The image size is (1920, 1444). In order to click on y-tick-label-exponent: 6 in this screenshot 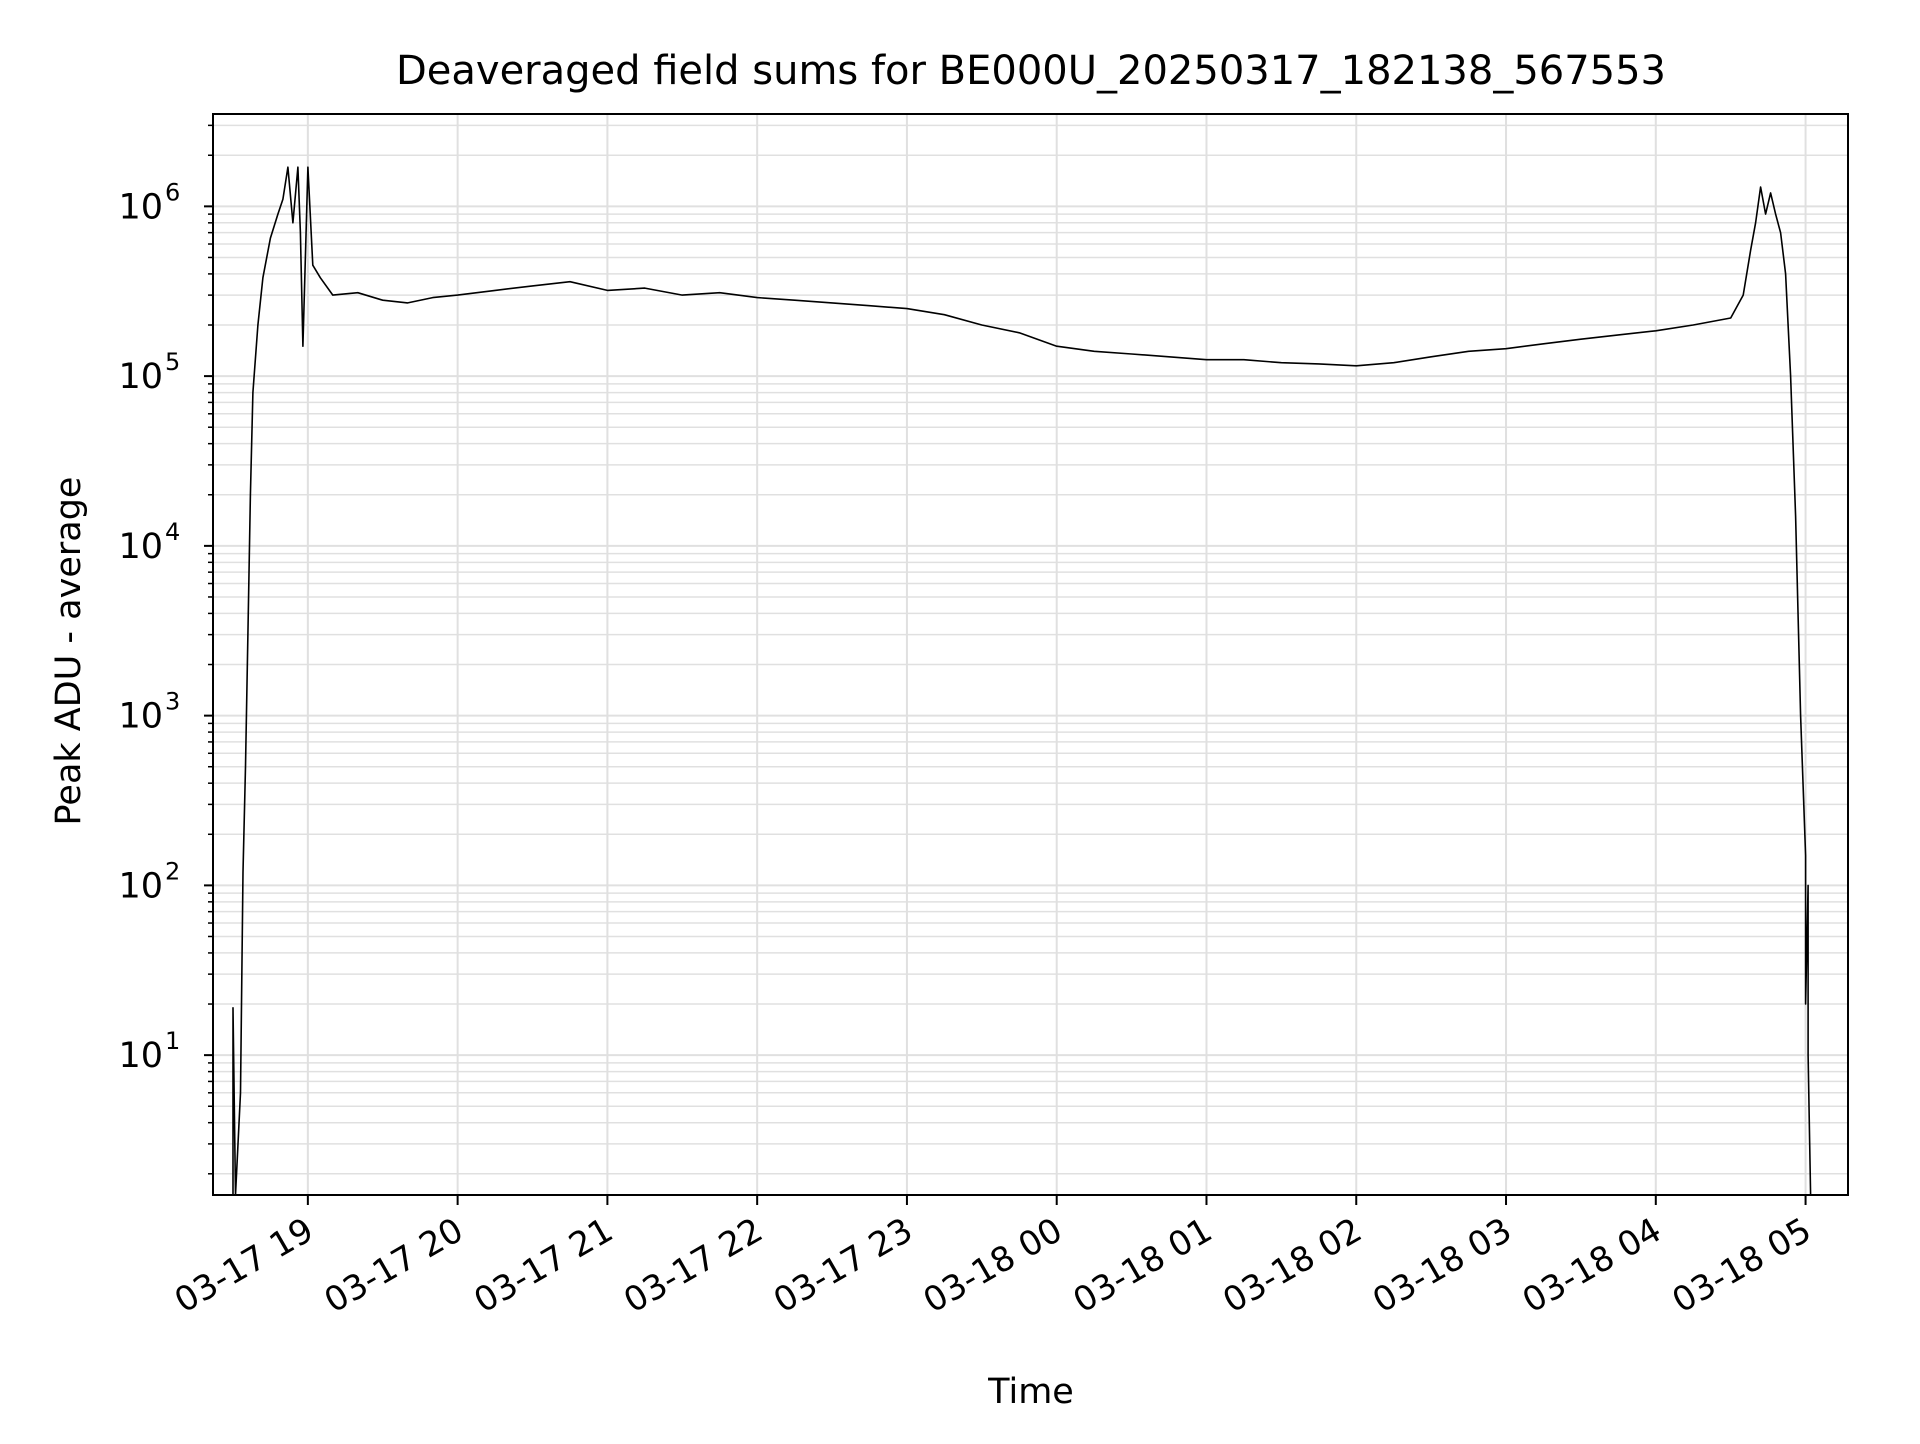, I will do `click(172, 192)`.